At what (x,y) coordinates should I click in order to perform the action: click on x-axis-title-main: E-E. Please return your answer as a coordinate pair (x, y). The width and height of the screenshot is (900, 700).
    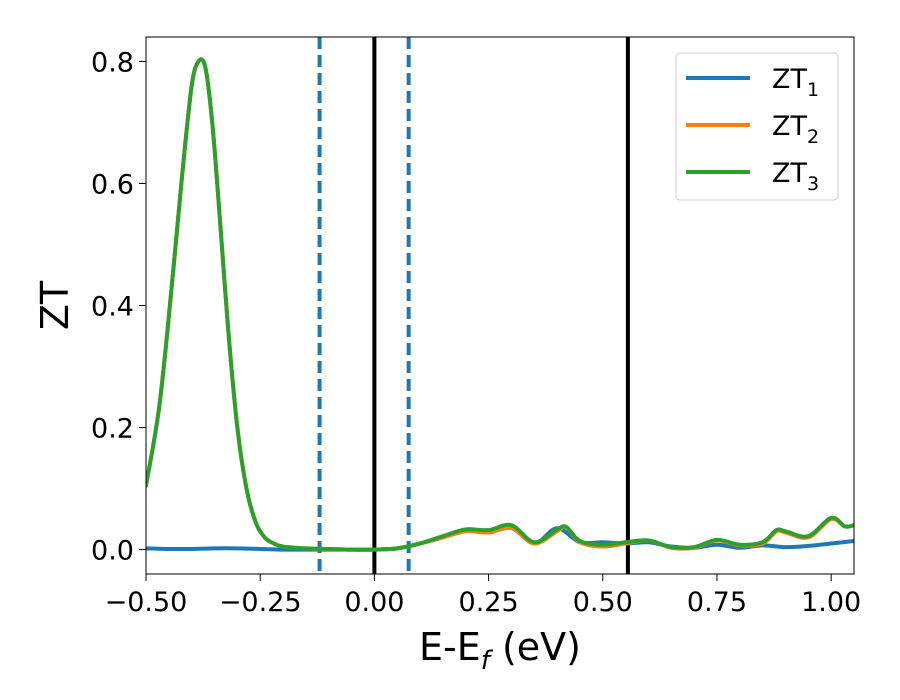
    Looking at the image, I should click on (450, 647).